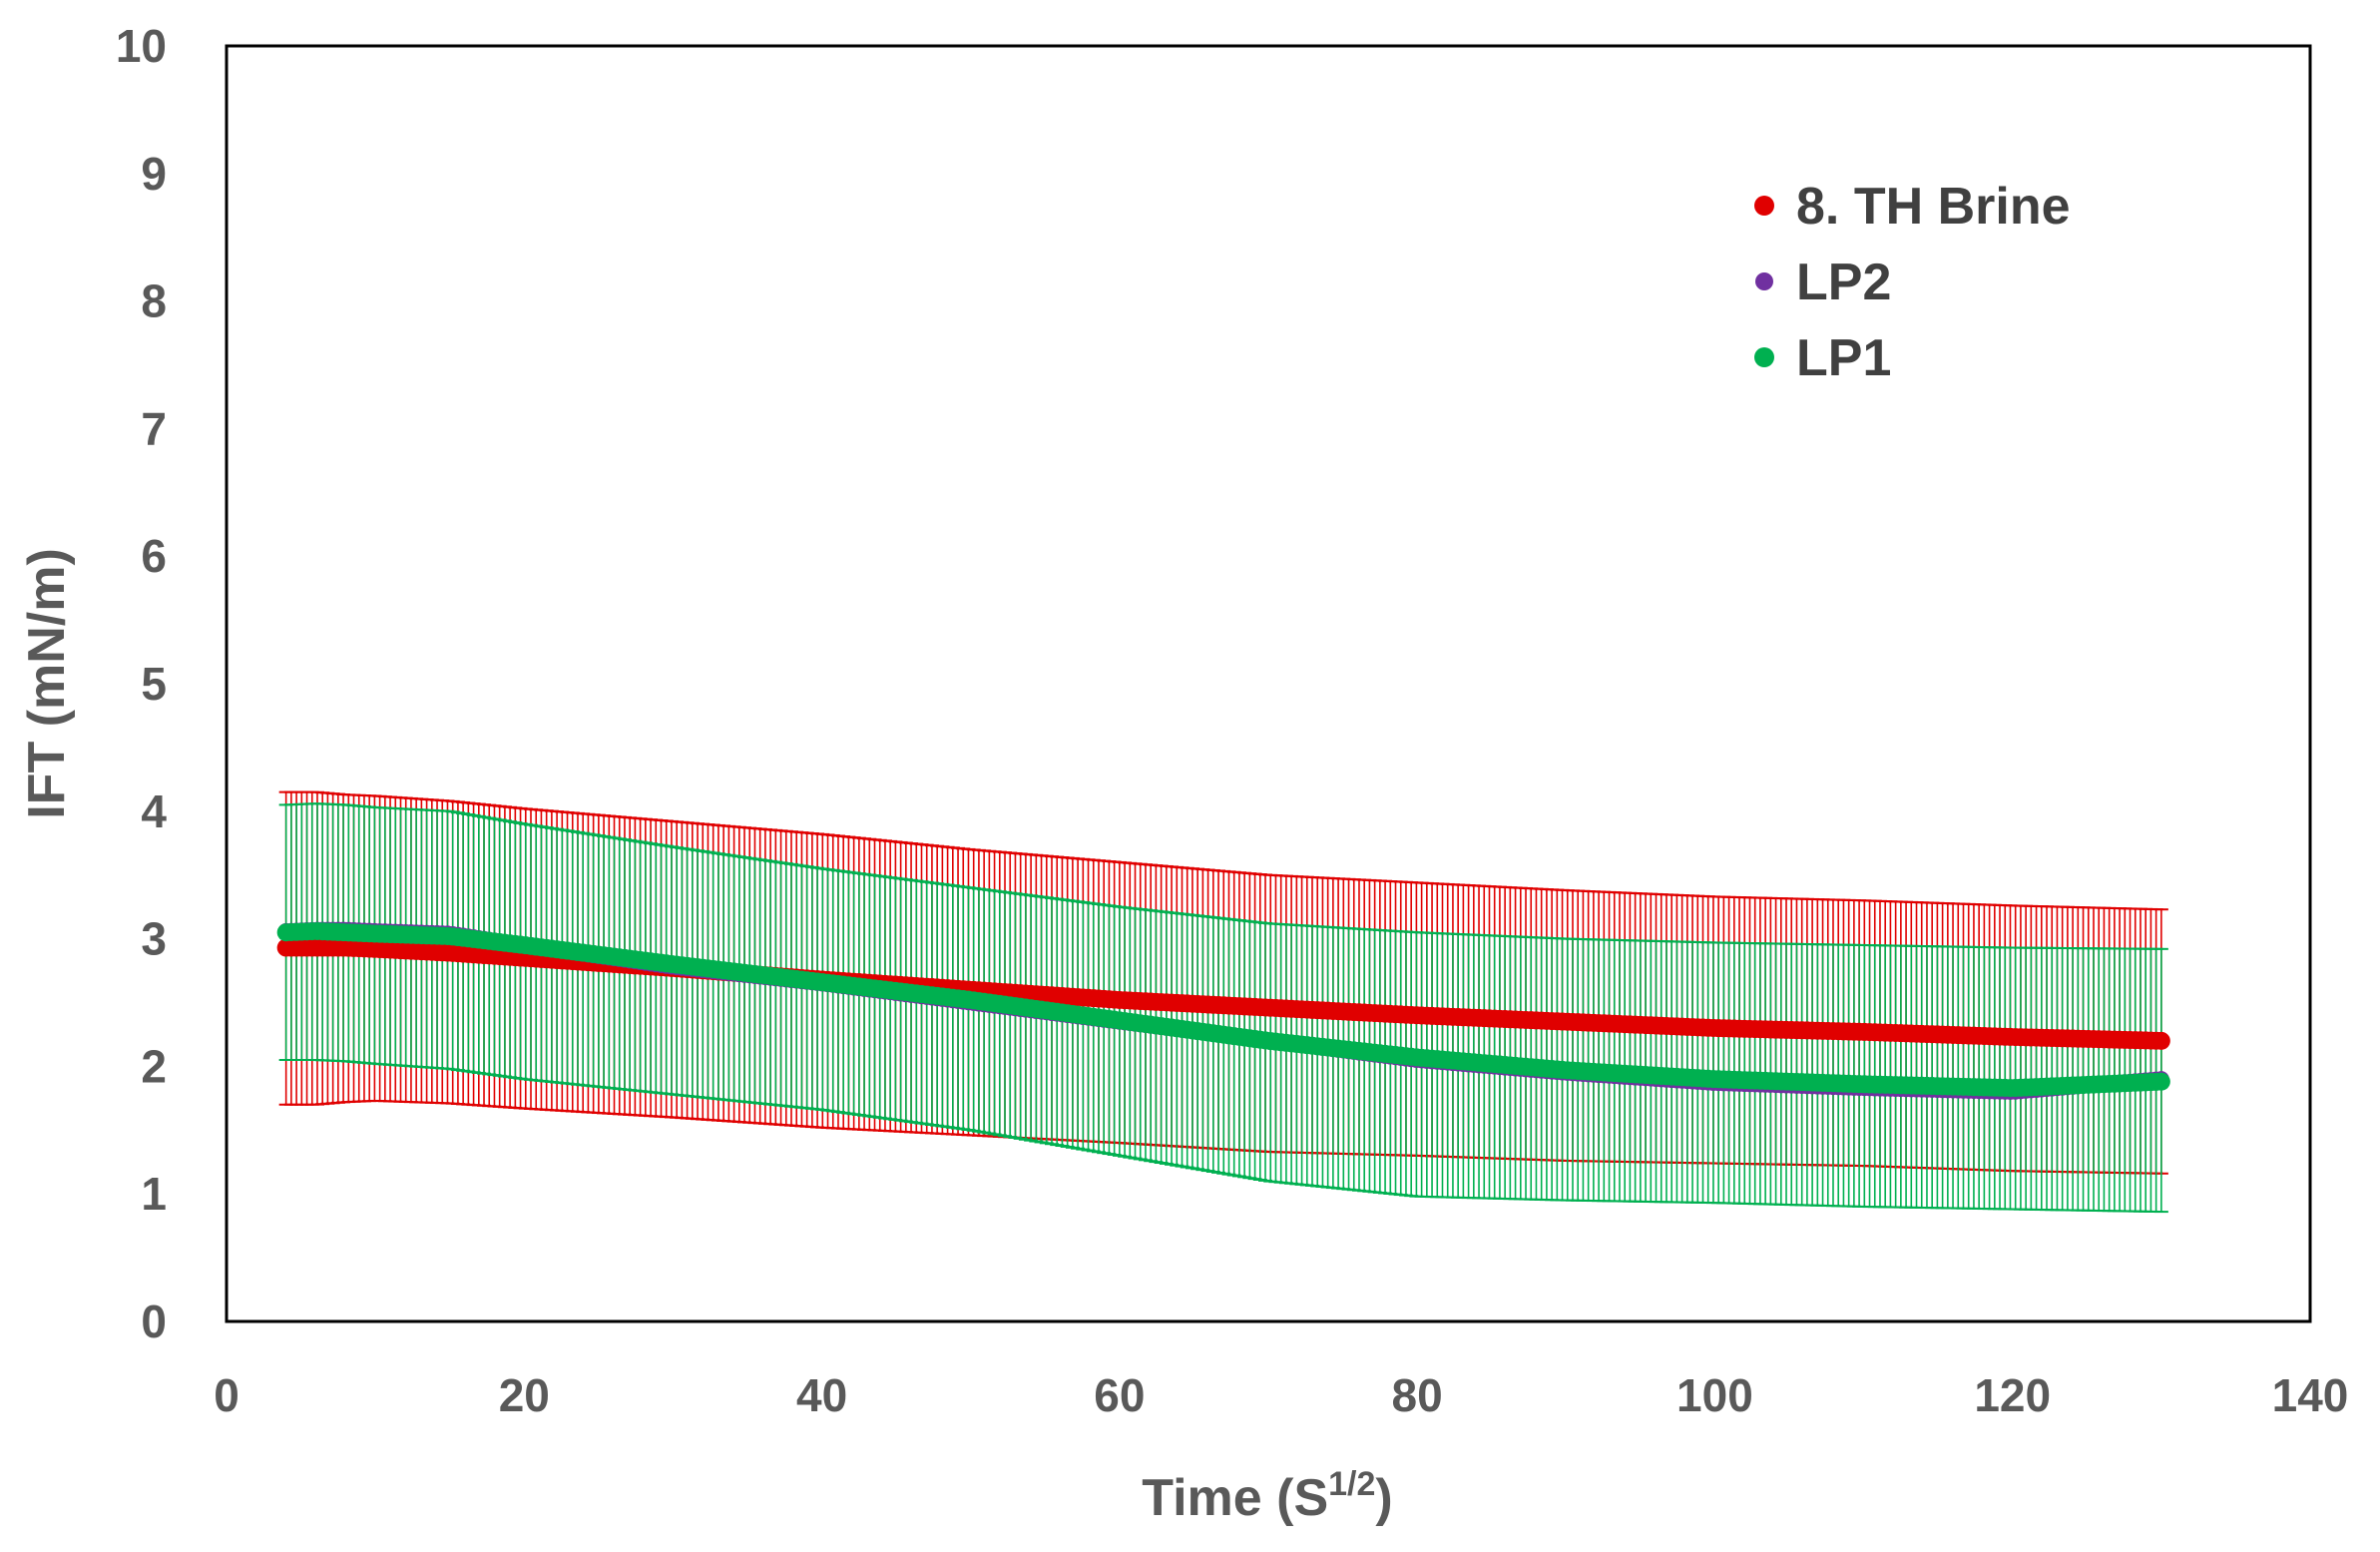 The image size is (2380, 1552). Describe the element at coordinates (154, 811) in the screenshot. I see `y-tick-label: 4` at that location.